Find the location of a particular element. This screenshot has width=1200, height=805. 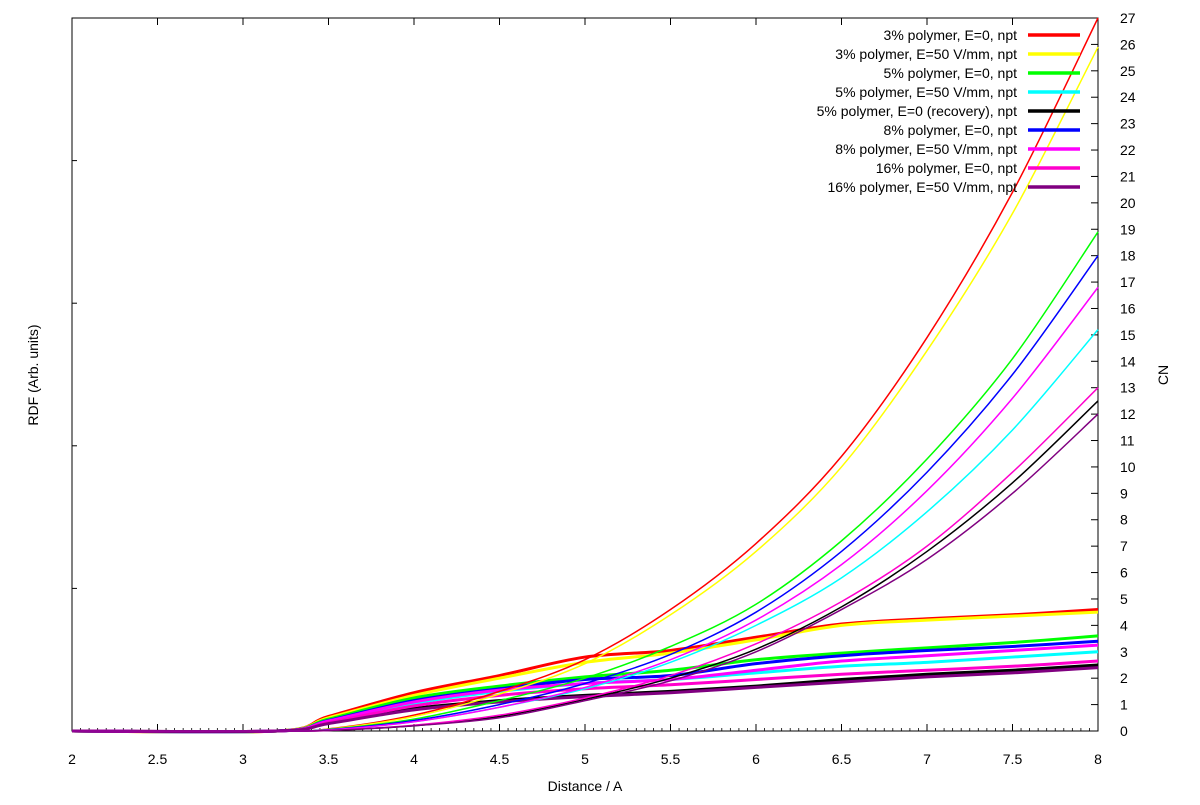

y2-tick-label: 26 is located at coordinates (1128, 44).